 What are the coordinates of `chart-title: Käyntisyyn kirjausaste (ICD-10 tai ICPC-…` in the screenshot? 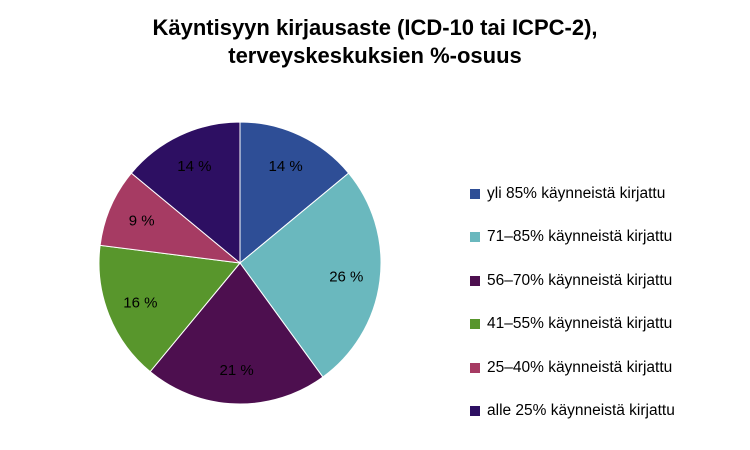 It's located at (375, 42).